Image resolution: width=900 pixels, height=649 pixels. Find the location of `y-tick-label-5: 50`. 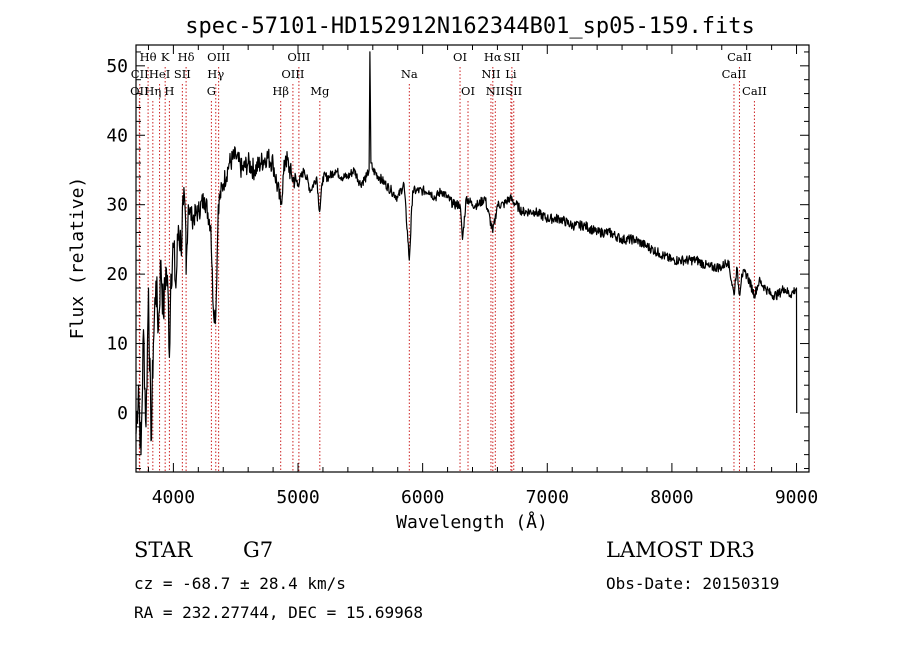

y-tick-label-5: 50 is located at coordinates (117, 66).